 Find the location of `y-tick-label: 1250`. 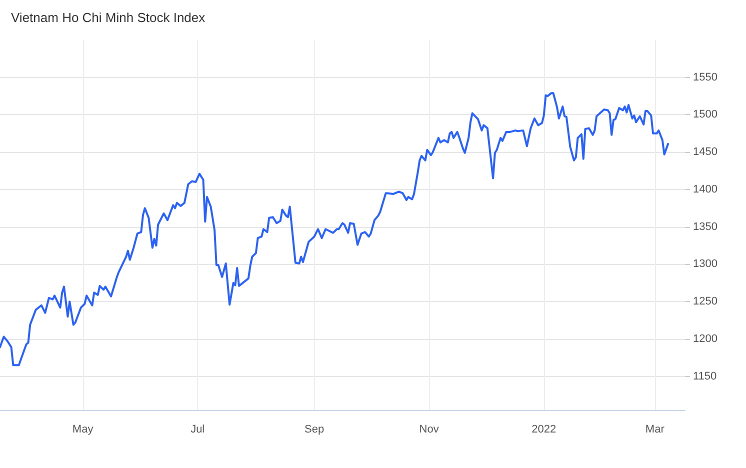

y-tick-label: 1250 is located at coordinates (705, 302).